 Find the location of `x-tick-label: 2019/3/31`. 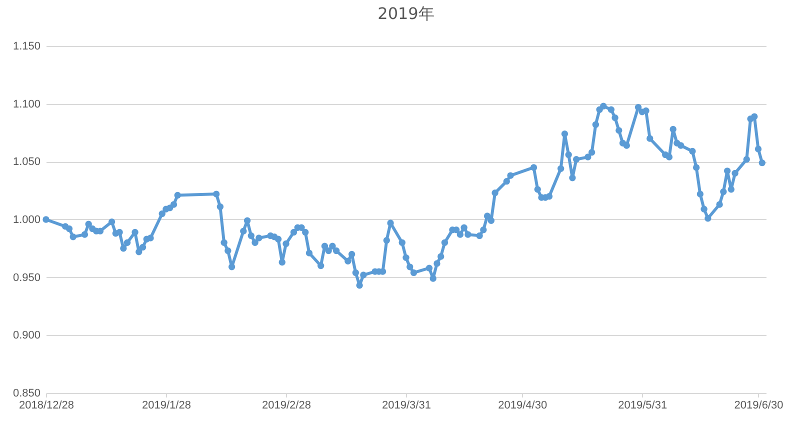

x-tick-label: 2019/3/31 is located at coordinates (406, 406).